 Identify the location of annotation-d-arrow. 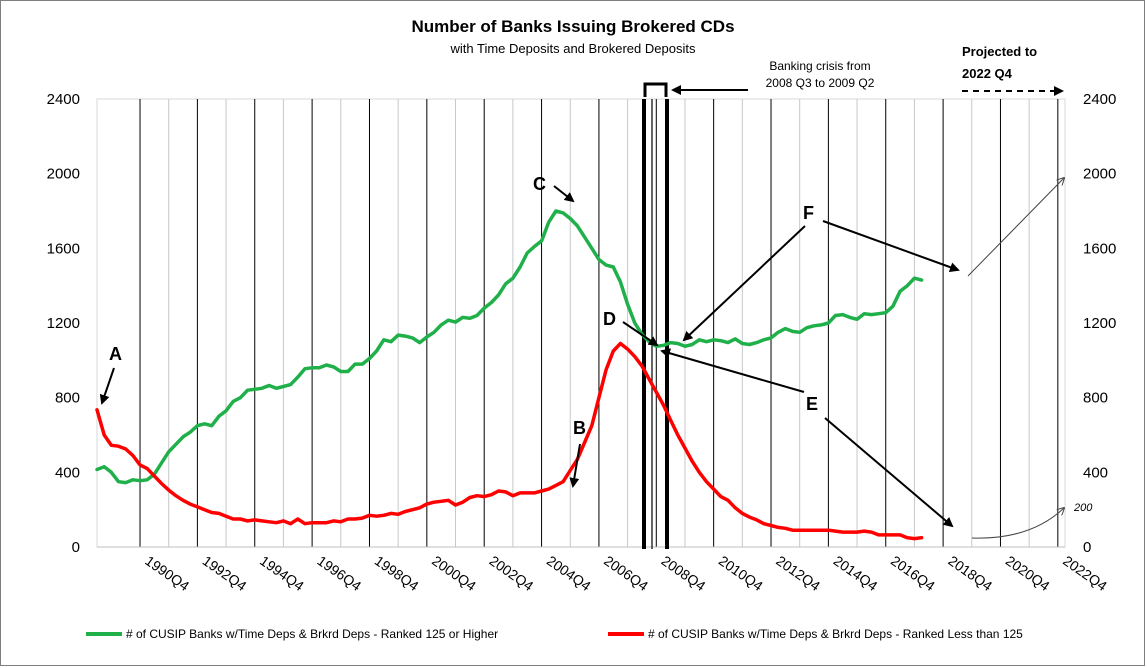
(640, 334).